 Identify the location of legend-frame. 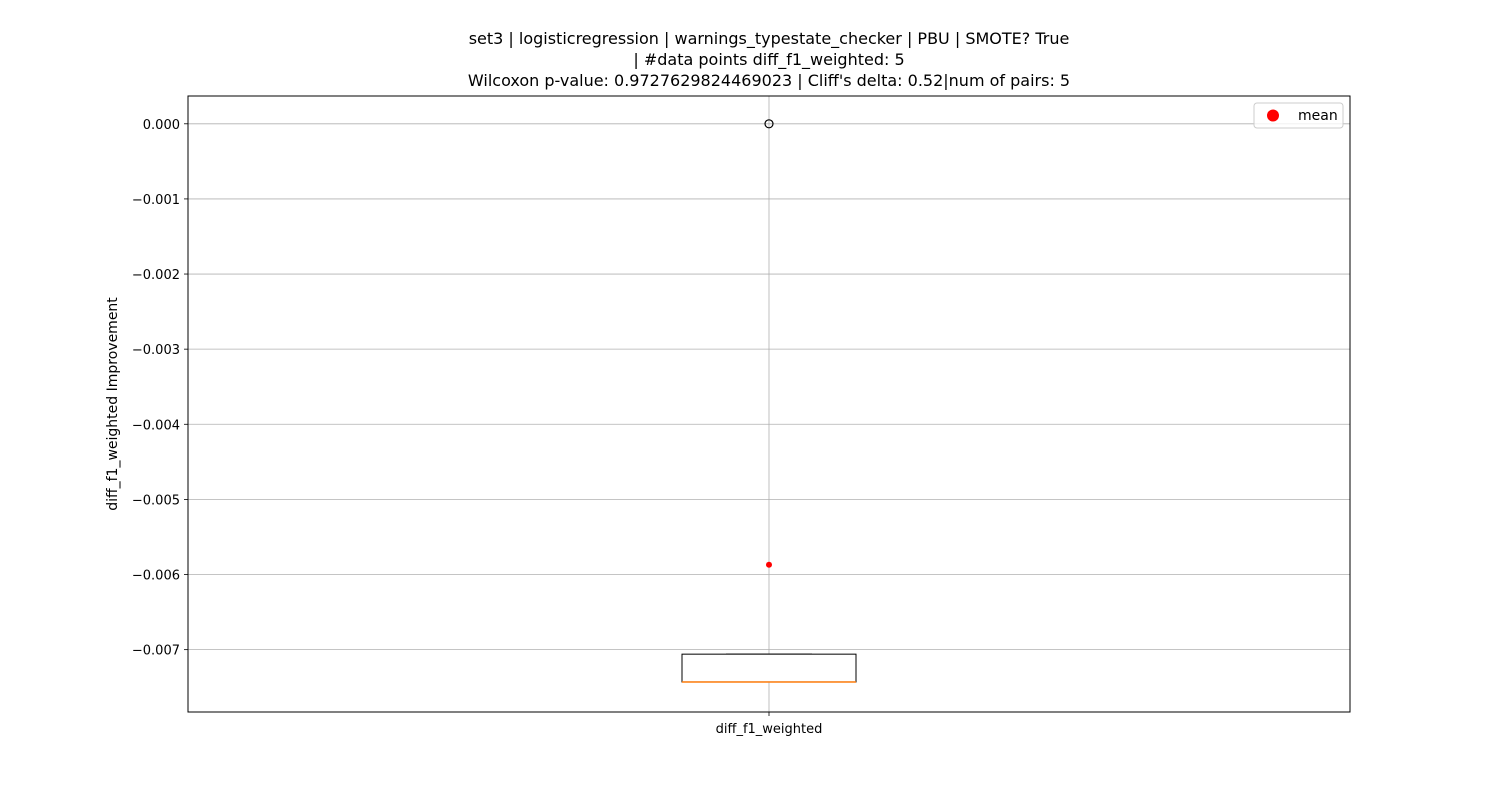
(1298, 115).